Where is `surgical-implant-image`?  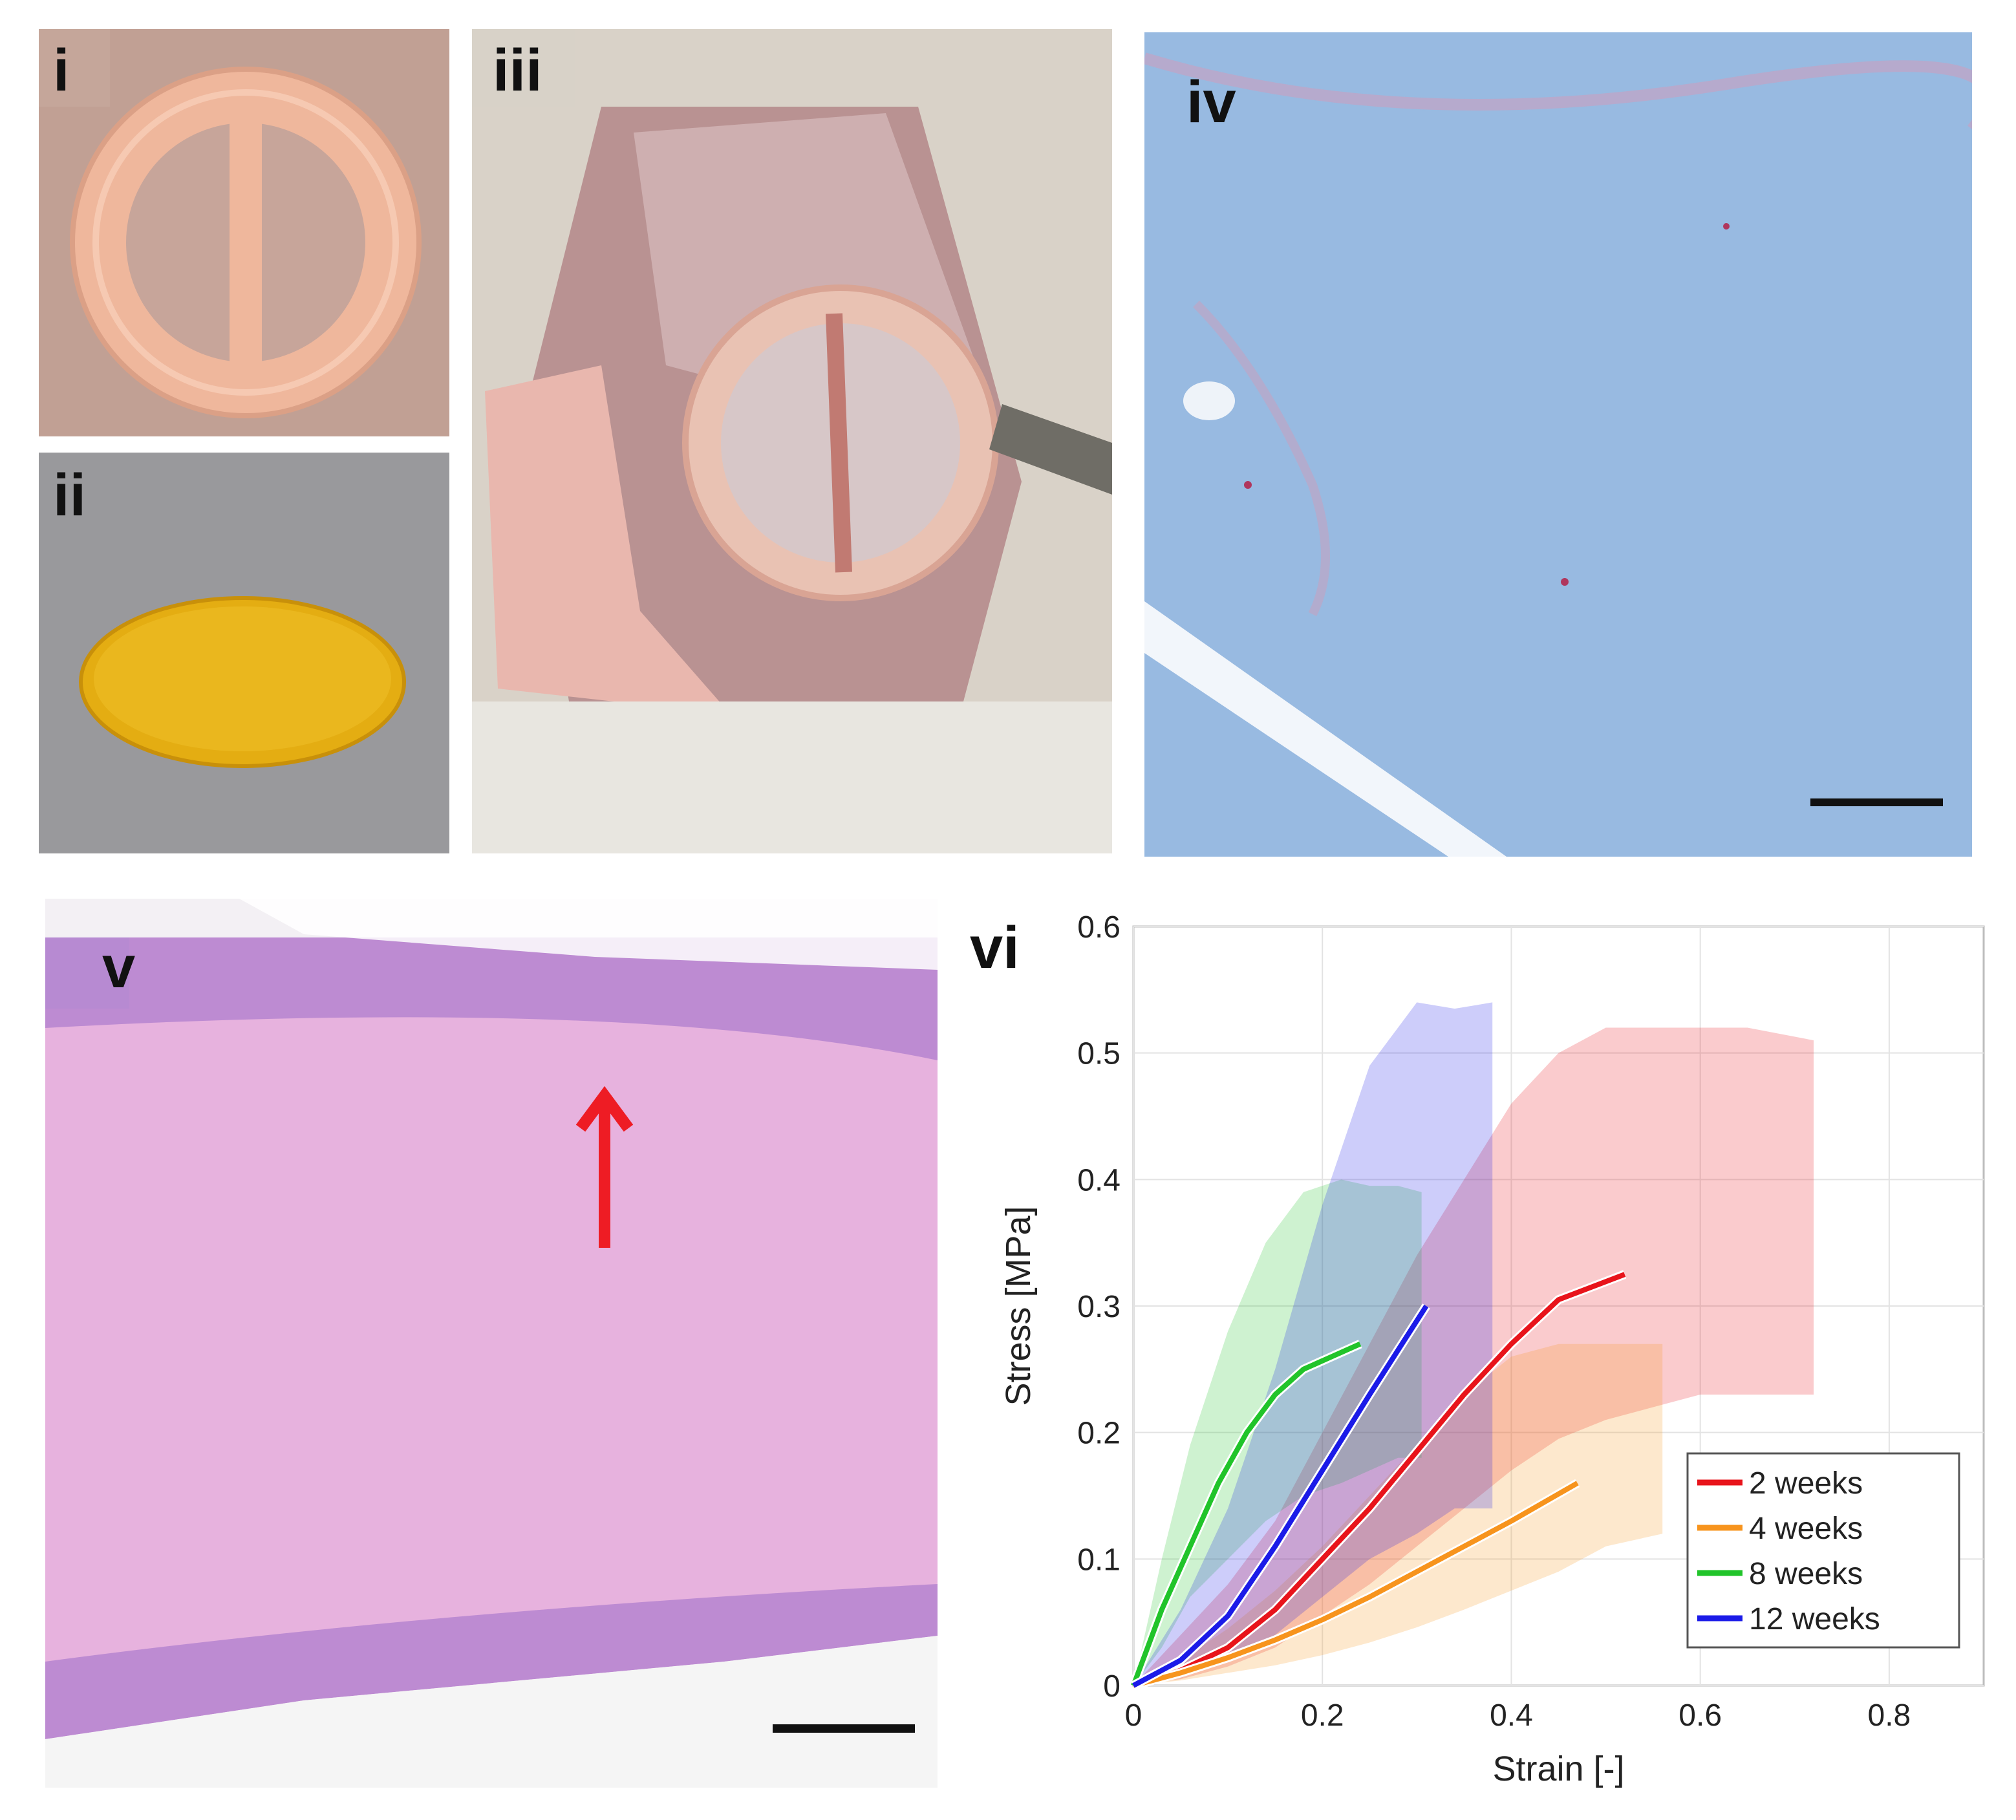 surgical-implant-image is located at coordinates (792, 441).